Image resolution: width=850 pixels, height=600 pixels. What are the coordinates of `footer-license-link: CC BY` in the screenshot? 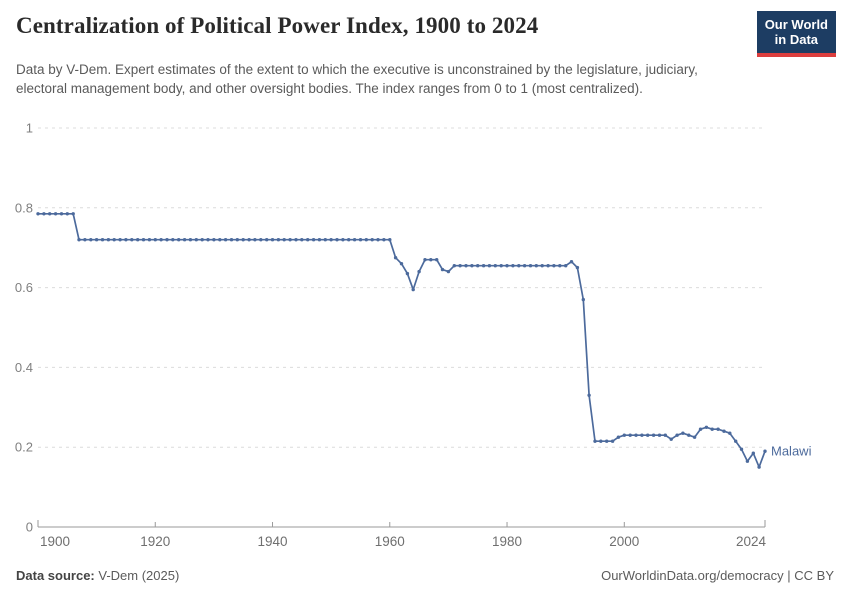 It's located at (814, 575).